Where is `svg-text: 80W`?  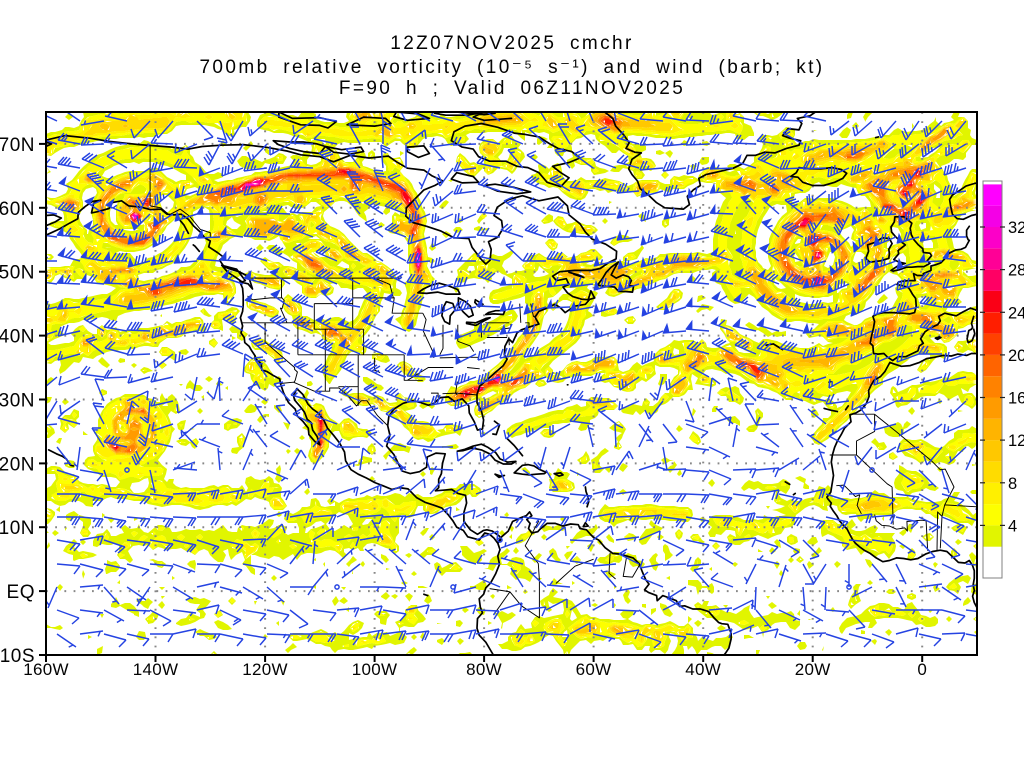 svg-text: 80W is located at coordinates (484, 669).